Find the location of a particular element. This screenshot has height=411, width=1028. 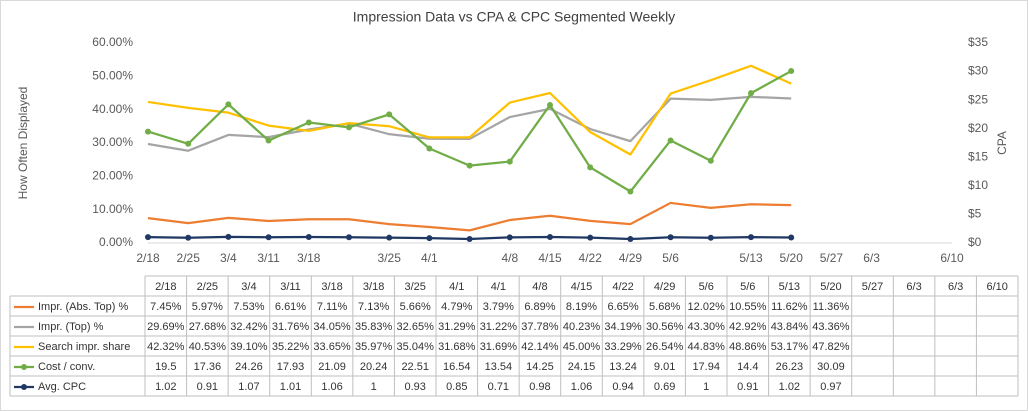

table-cell: 0.94 is located at coordinates (622, 387).